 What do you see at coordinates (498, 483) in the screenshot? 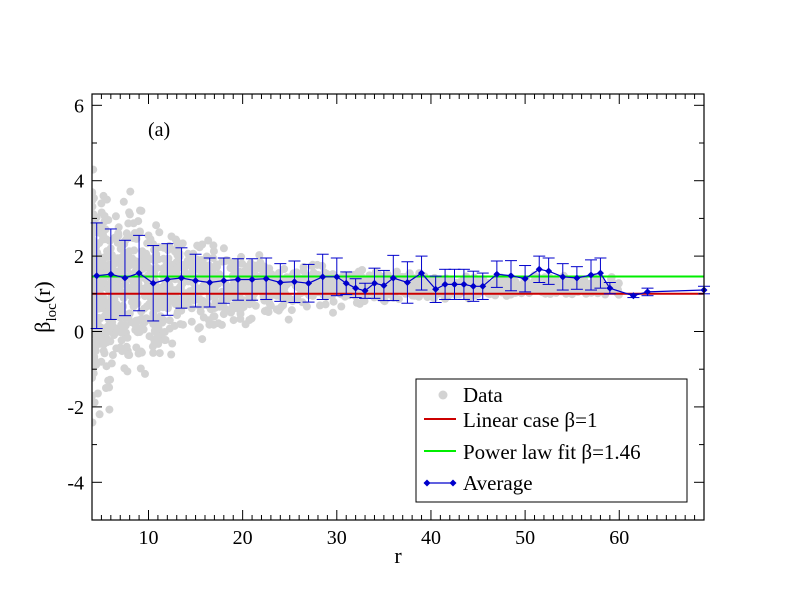
I see `legend-label-average: Average` at bounding box center [498, 483].